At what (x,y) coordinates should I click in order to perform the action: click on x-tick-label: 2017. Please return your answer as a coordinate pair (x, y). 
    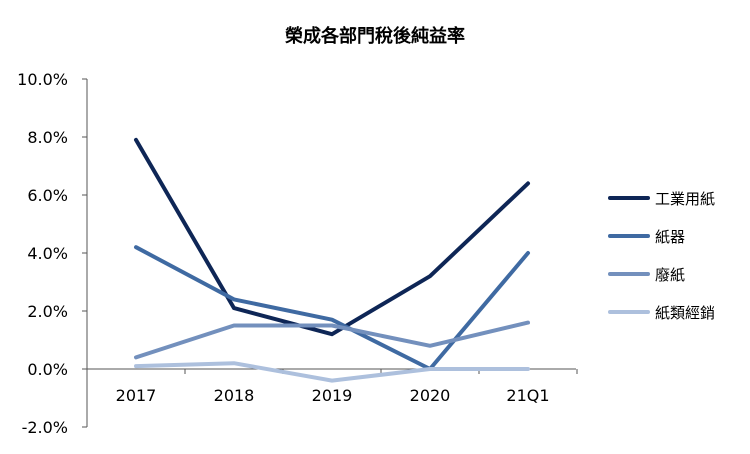
    Looking at the image, I should click on (136, 395).